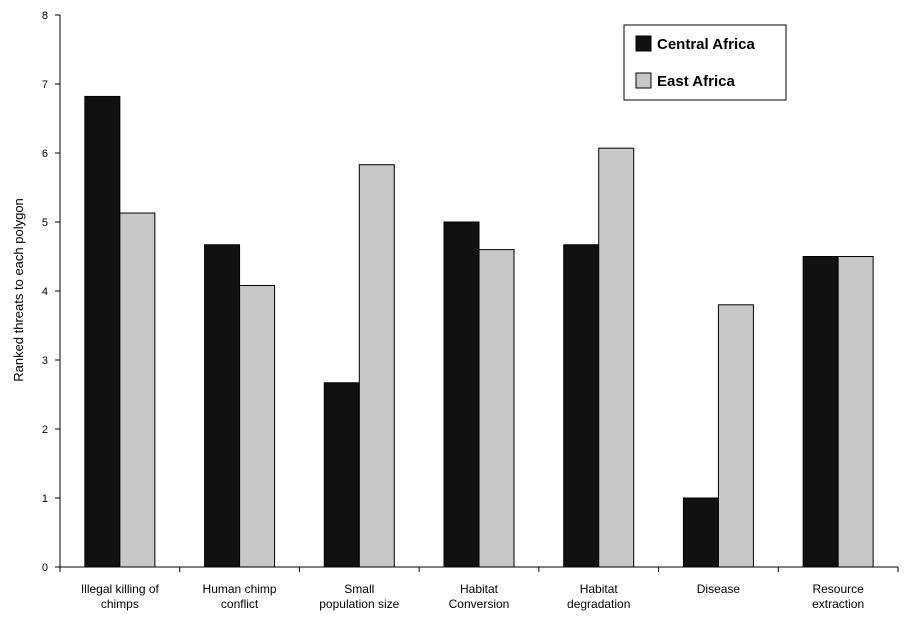 Image resolution: width=911 pixels, height=618 pixels. I want to click on x-category-label: Human chimp conflict, so click(240, 596).